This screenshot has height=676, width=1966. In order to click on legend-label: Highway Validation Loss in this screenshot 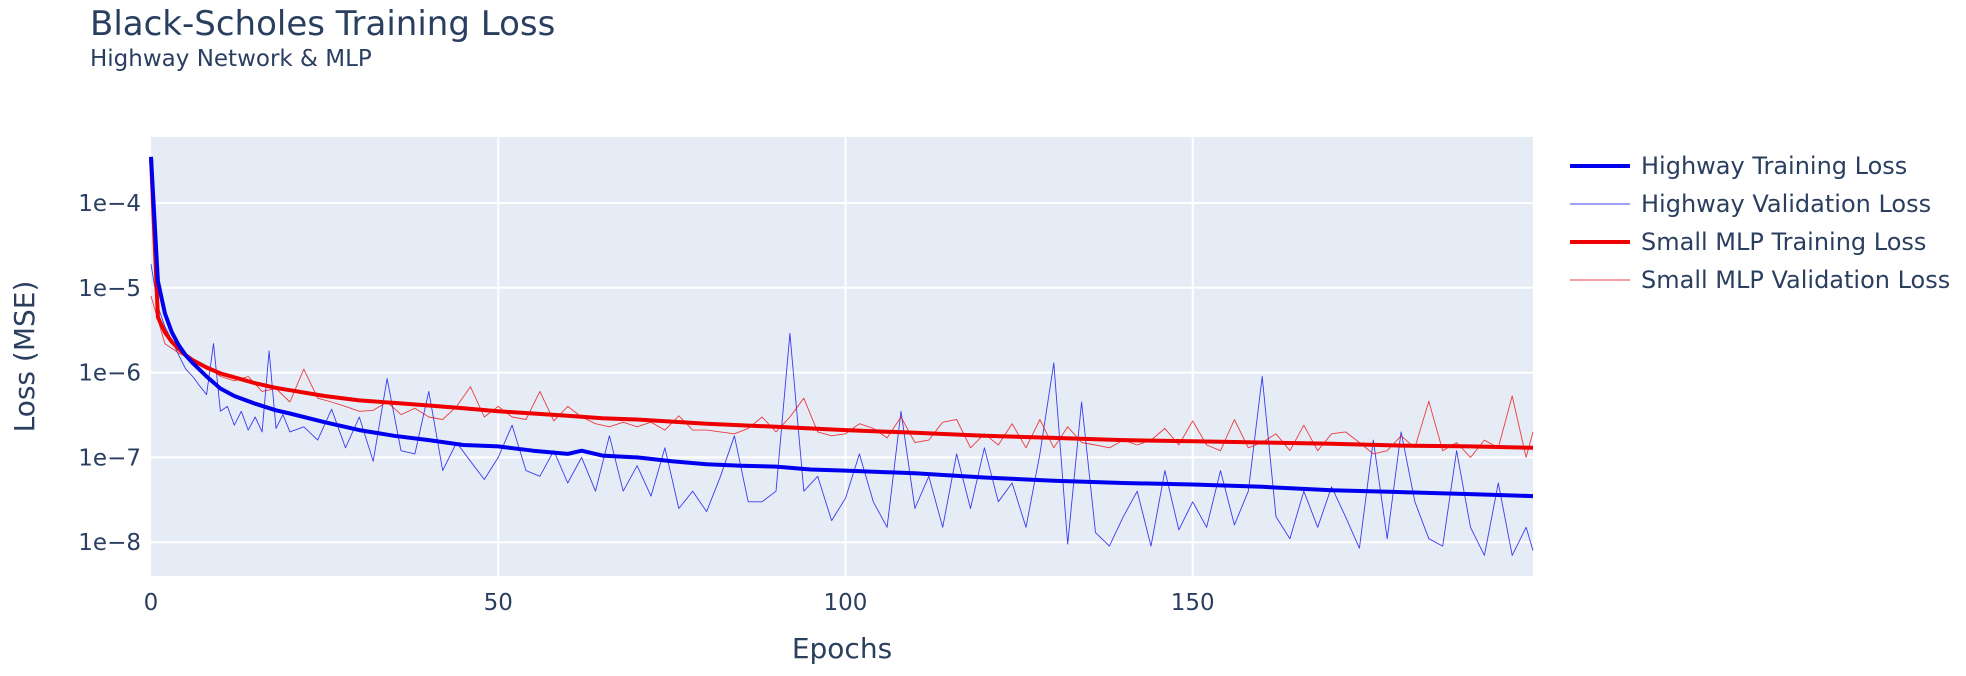, I will do `click(1786, 204)`.